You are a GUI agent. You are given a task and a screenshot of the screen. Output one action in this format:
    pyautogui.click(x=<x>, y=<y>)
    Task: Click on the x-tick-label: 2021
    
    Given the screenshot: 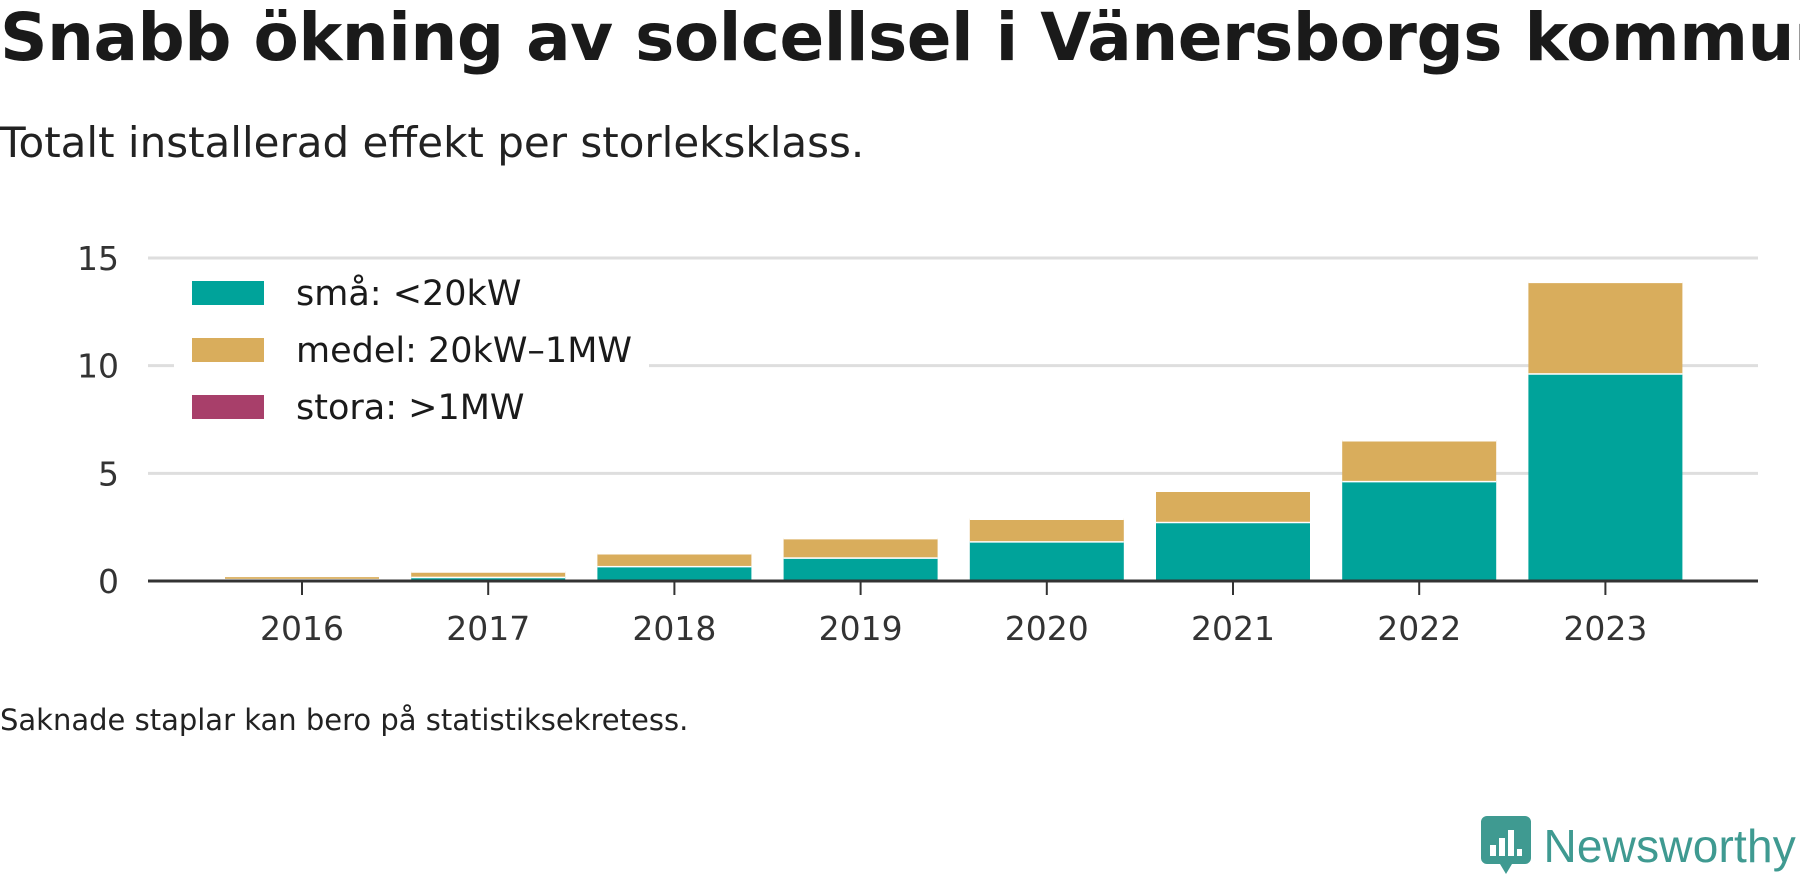 What is the action you would take?
    pyautogui.click(x=1233, y=628)
    